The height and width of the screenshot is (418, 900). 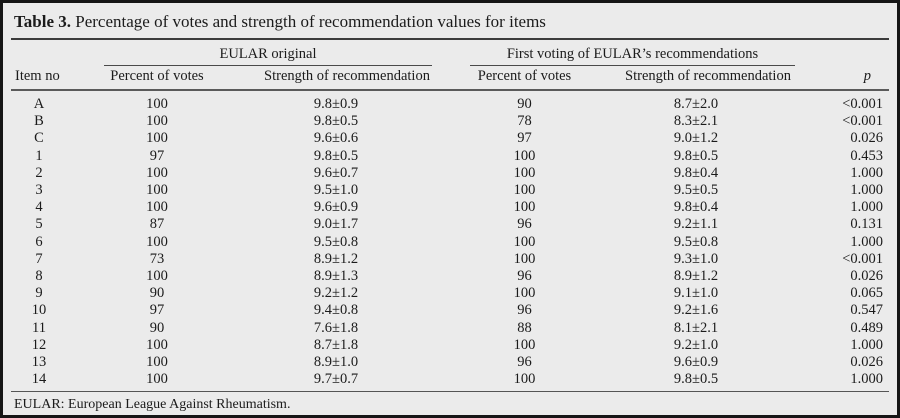 I want to click on table-row: 8 100 8.9±1.3 96 8.9±1.2 0.026, so click(x=450, y=276).